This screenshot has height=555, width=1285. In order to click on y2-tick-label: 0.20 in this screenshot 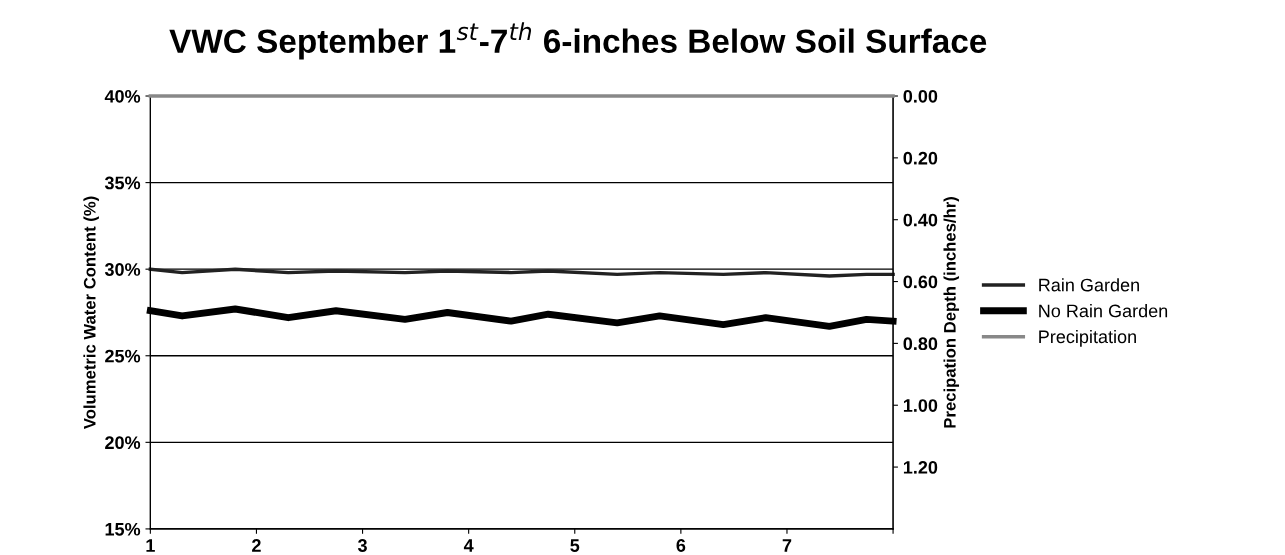, I will do `click(920, 158)`.